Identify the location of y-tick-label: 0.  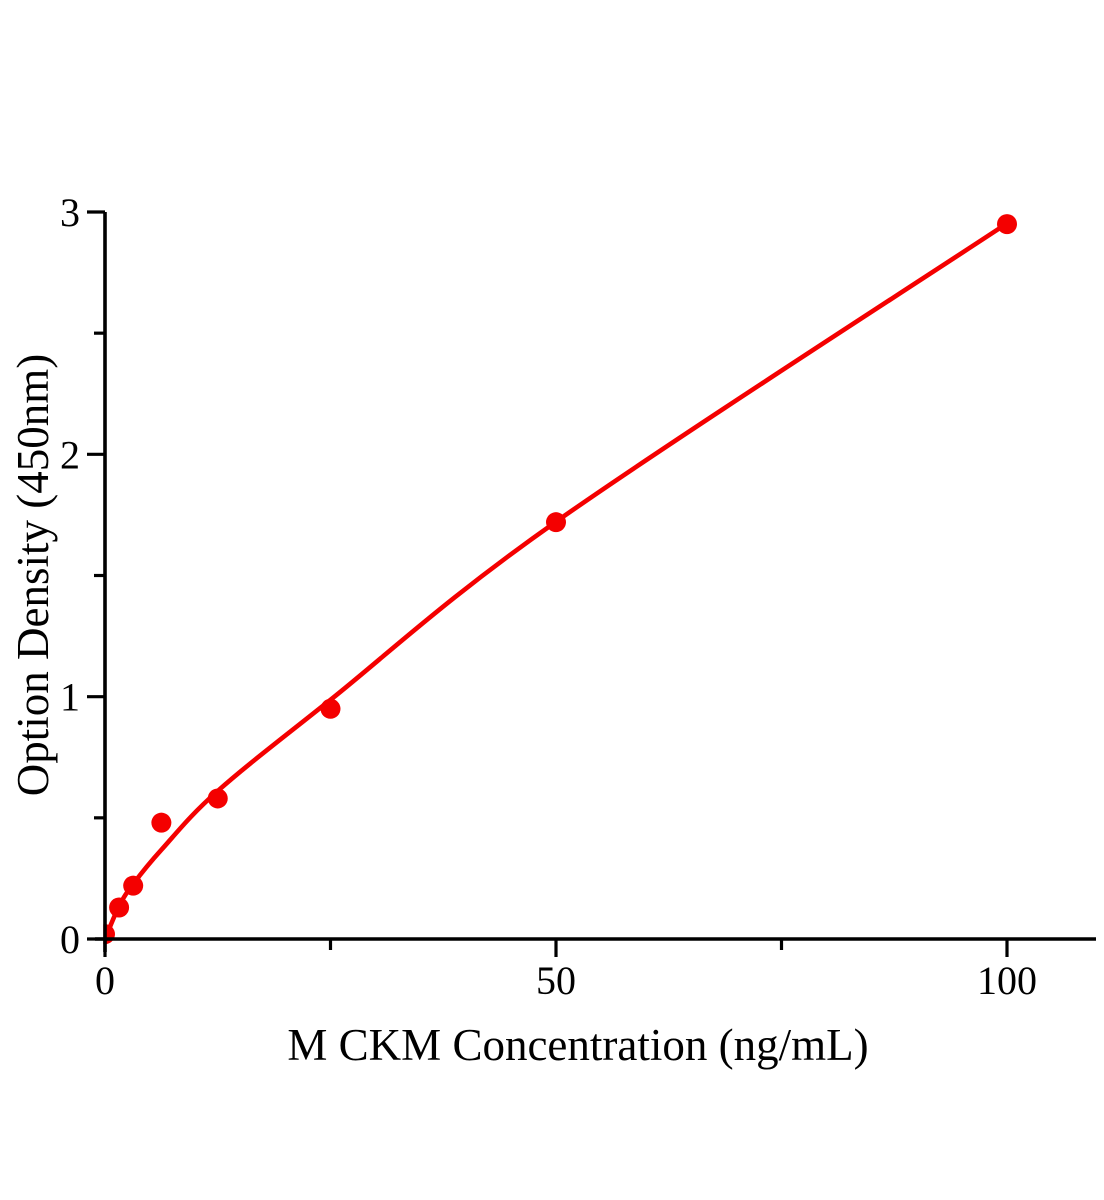
(70, 939).